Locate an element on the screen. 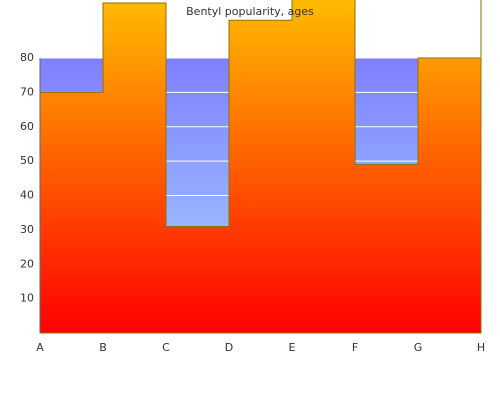 This screenshot has width=500, height=400. x-tick-label: D is located at coordinates (229, 347).